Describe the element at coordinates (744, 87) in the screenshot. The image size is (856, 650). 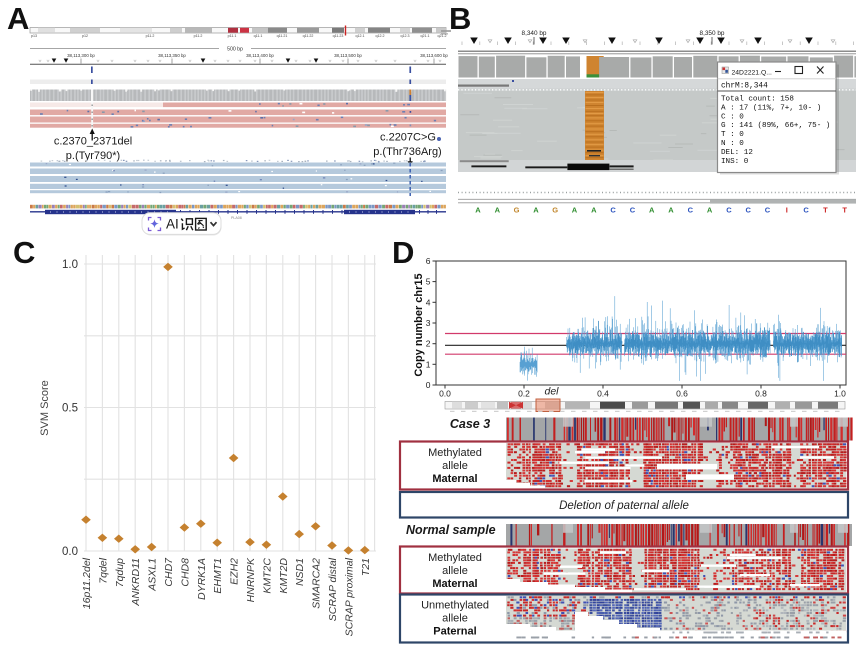
I see `svg-text: chrM:8,344` at that location.